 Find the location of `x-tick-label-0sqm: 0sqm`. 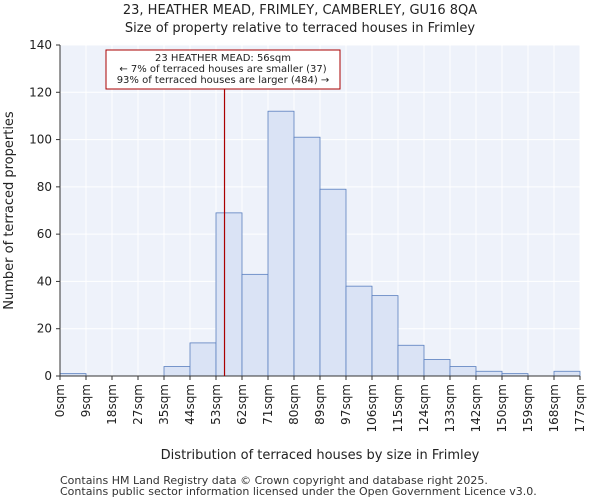

x-tick-label-0sqm: 0sqm is located at coordinates (60, 400).